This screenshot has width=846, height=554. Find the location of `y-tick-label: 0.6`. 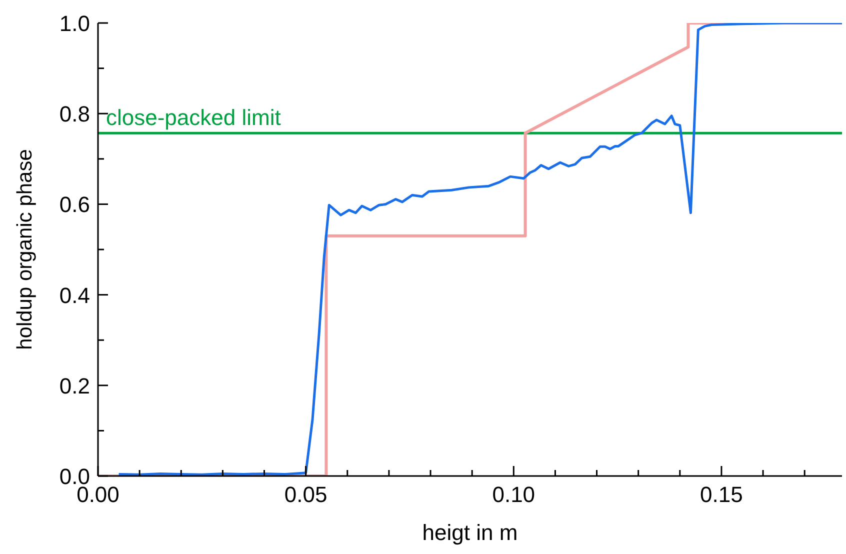

y-tick-label: 0.6 is located at coordinates (74, 205).